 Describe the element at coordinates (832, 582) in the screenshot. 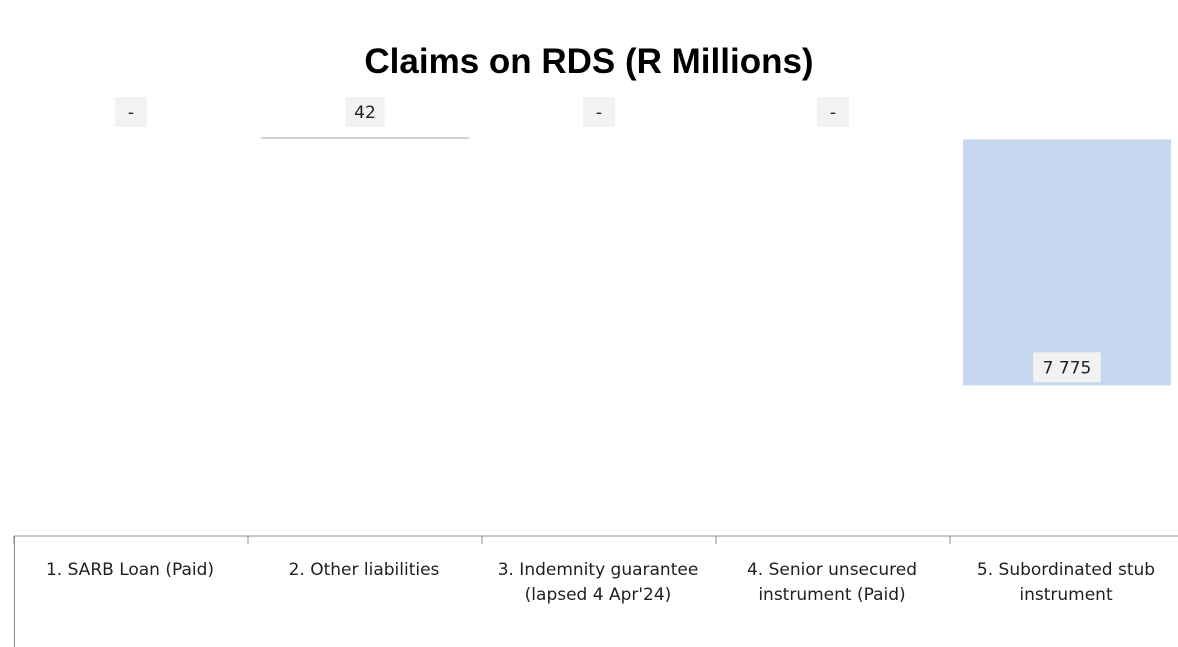

I see `x-tick-label: 4. Senior unsecured instrument (Paid)` at that location.